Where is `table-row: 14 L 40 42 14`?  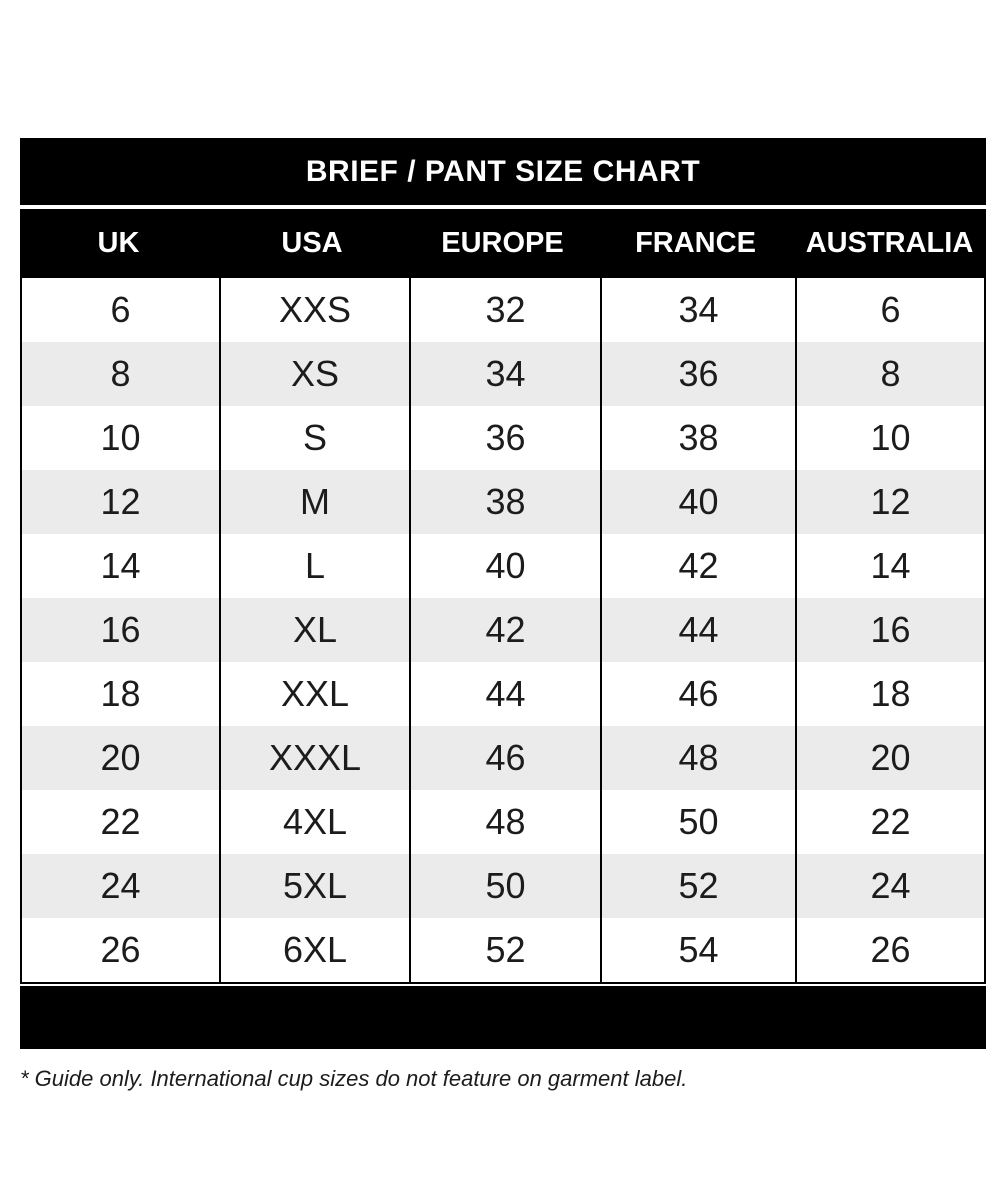 table-row: 14 L 40 42 14 is located at coordinates (503, 566).